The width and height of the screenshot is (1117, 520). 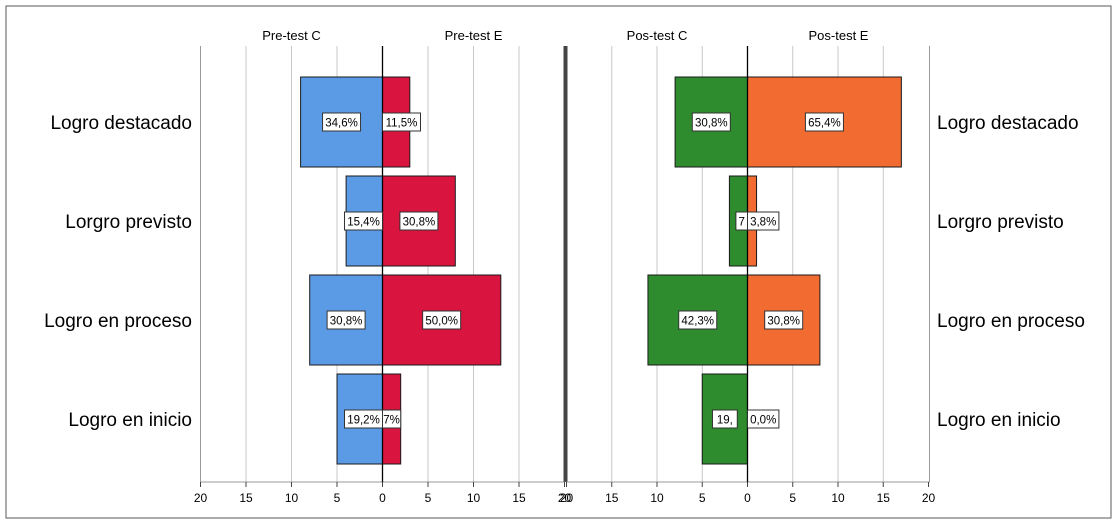 I want to click on category-label-right-logro-destacado: Logro destacado, so click(x=1008, y=123).